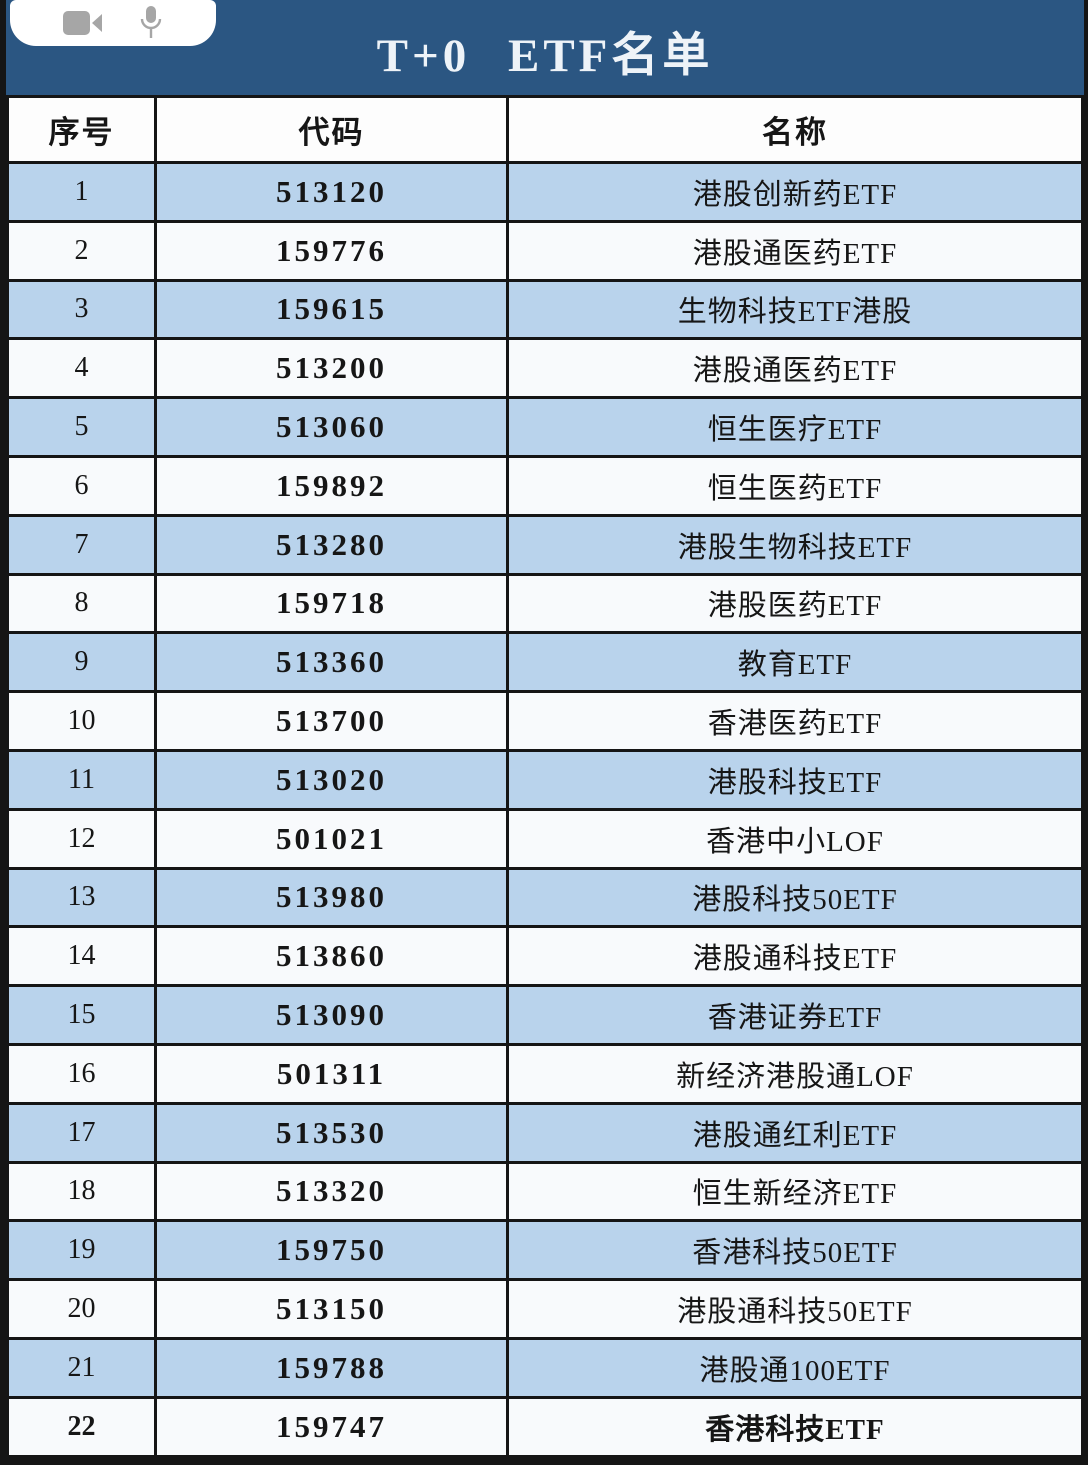 The width and height of the screenshot is (1088, 1465). What do you see at coordinates (331, 897) in the screenshot?
I see `row-code: 513980` at bounding box center [331, 897].